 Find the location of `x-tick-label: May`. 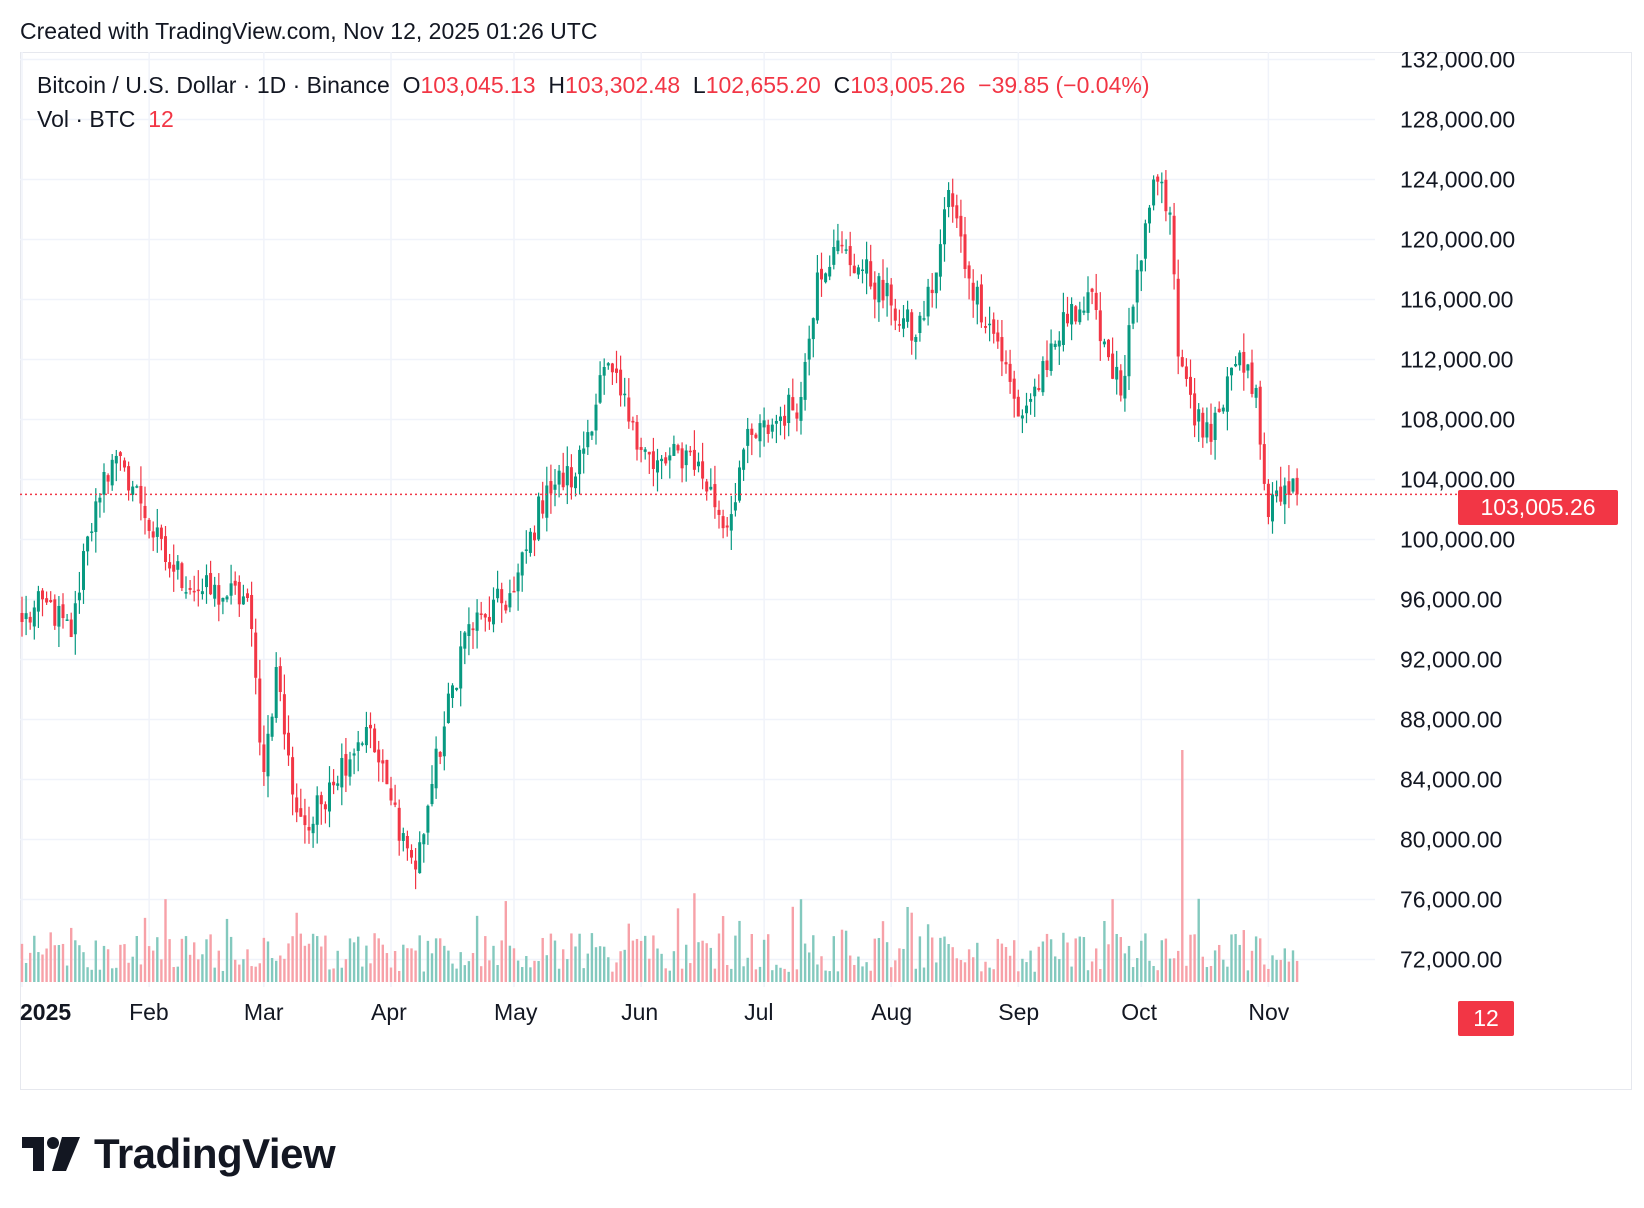

x-tick-label: May is located at coordinates (516, 1012).